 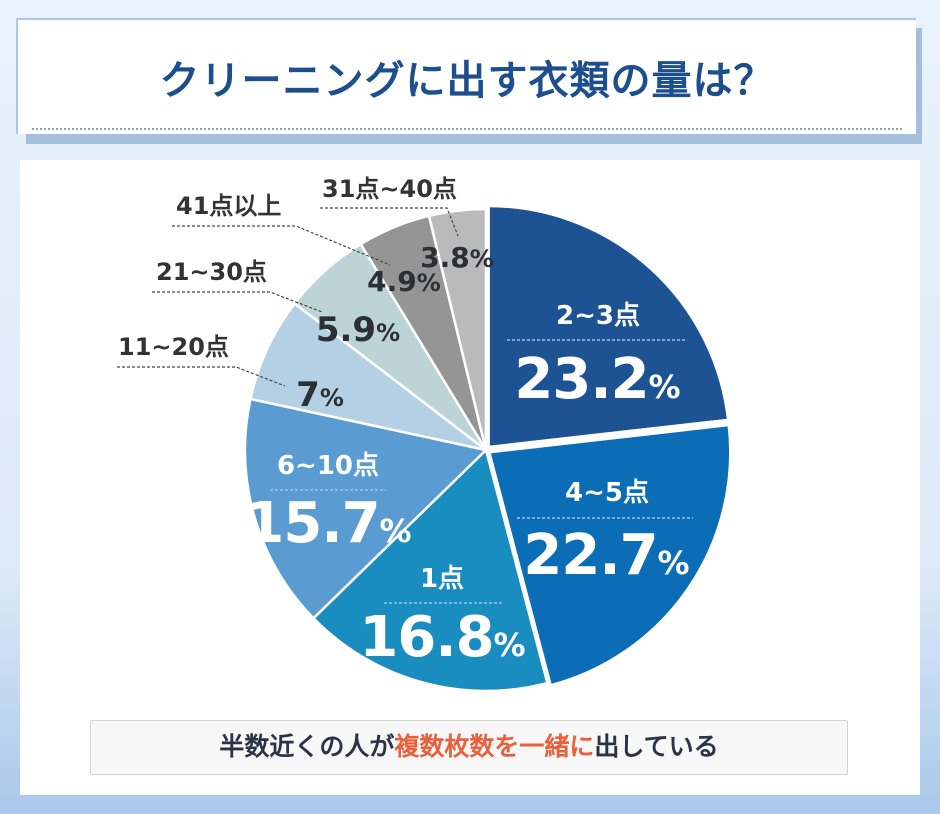 I want to click on summary-text: 出している, so click(x=656, y=746).